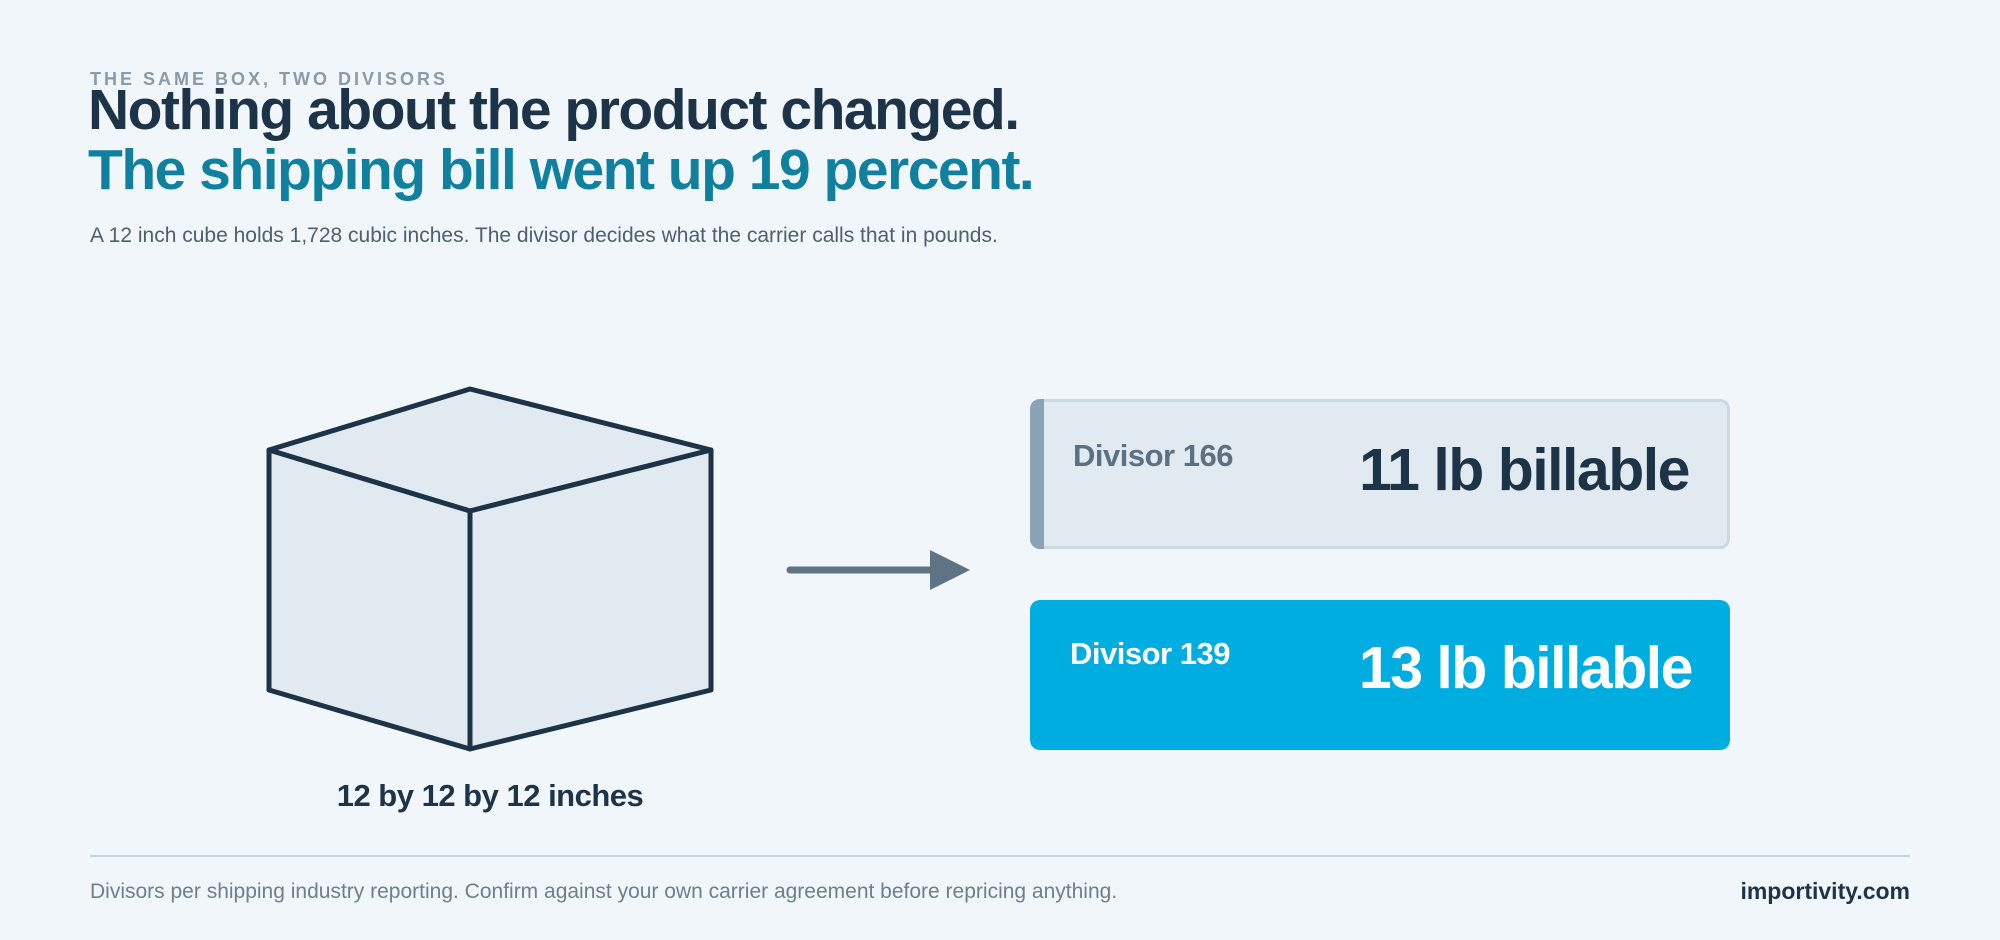 This screenshot has width=2000, height=940. Describe the element at coordinates (878, 570) in the screenshot. I see `arrow-right-icon` at that location.